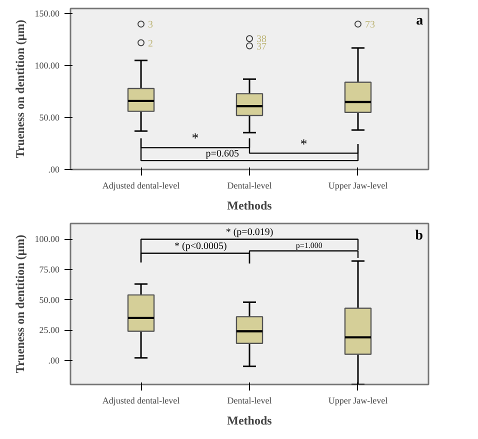 The height and width of the screenshot is (439, 478). Describe the element at coordinates (49, 269) in the screenshot. I see `y-tick-label: 75.00` at that location.